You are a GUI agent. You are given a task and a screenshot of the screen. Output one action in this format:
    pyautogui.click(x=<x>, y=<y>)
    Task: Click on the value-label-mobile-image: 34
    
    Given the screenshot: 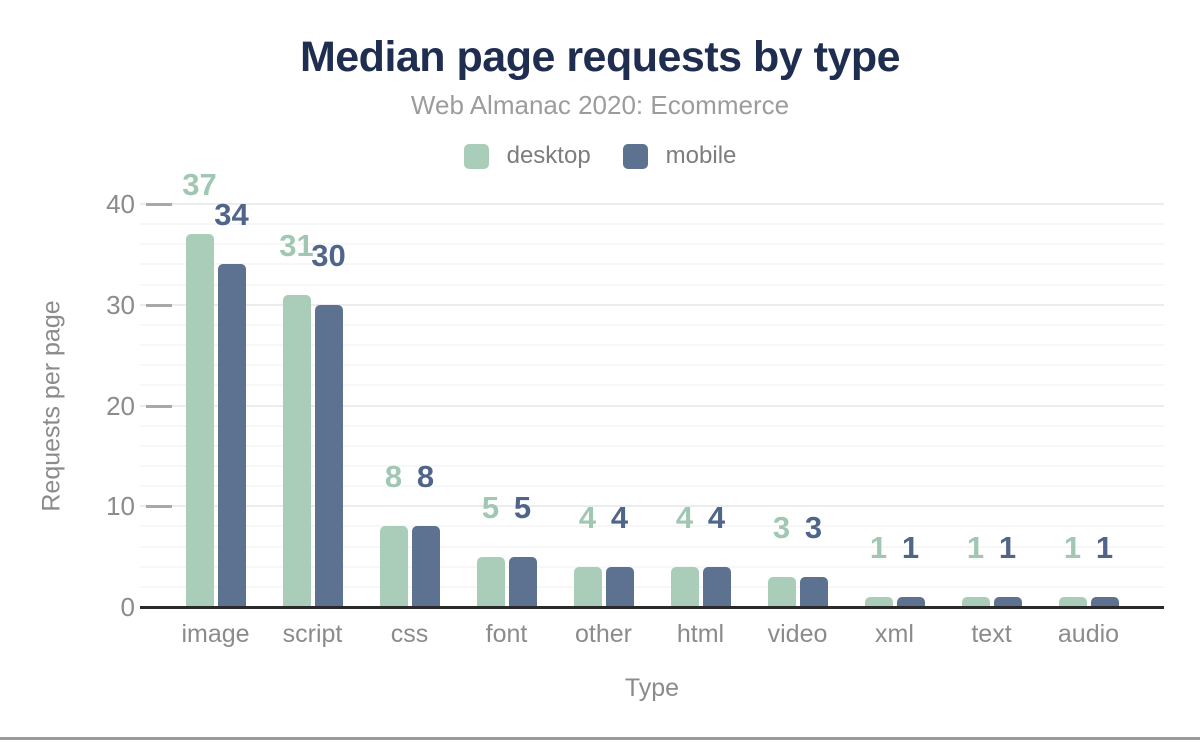 What is the action you would take?
    pyautogui.click(x=231, y=215)
    